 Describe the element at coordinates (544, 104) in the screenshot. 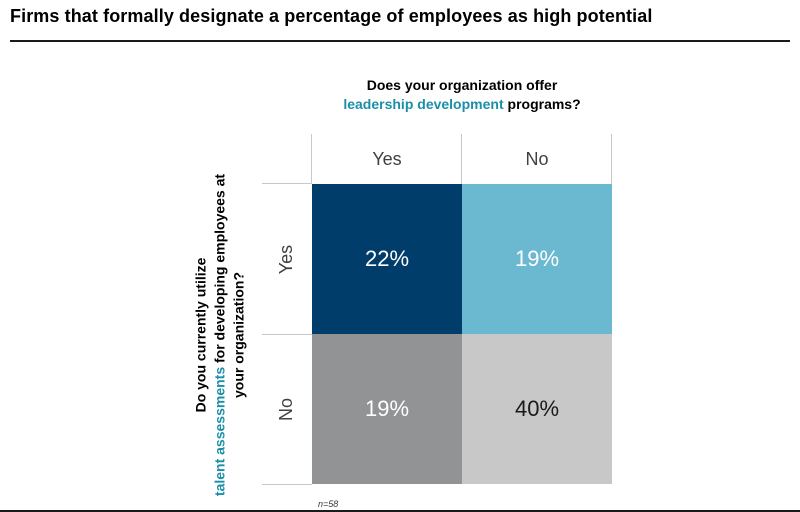

I see `column-question-post: programs?` at that location.